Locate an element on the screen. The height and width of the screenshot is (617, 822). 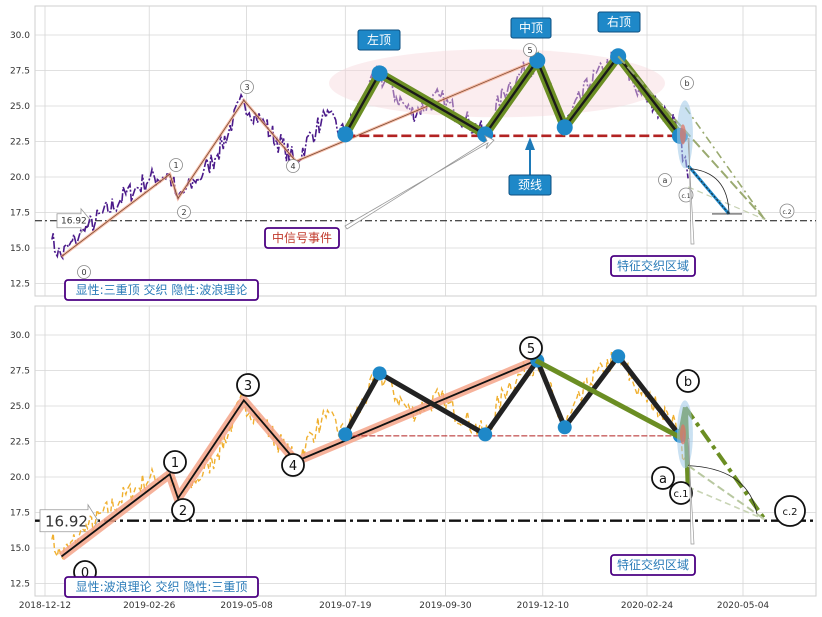
x-tick-label: 2018-12-12 is located at coordinates (45, 606).